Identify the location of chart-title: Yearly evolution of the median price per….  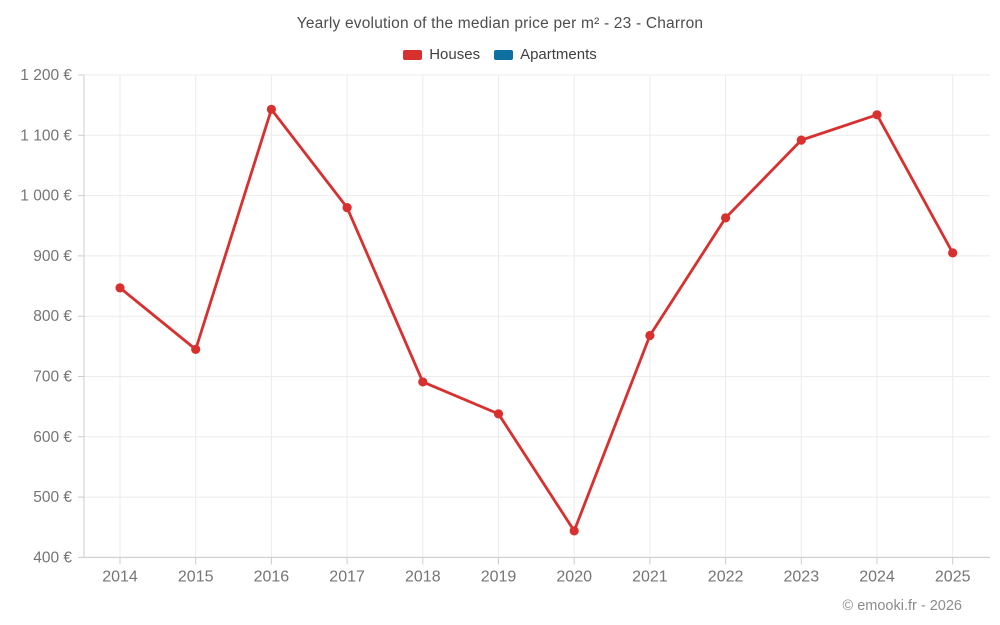
(500, 23).